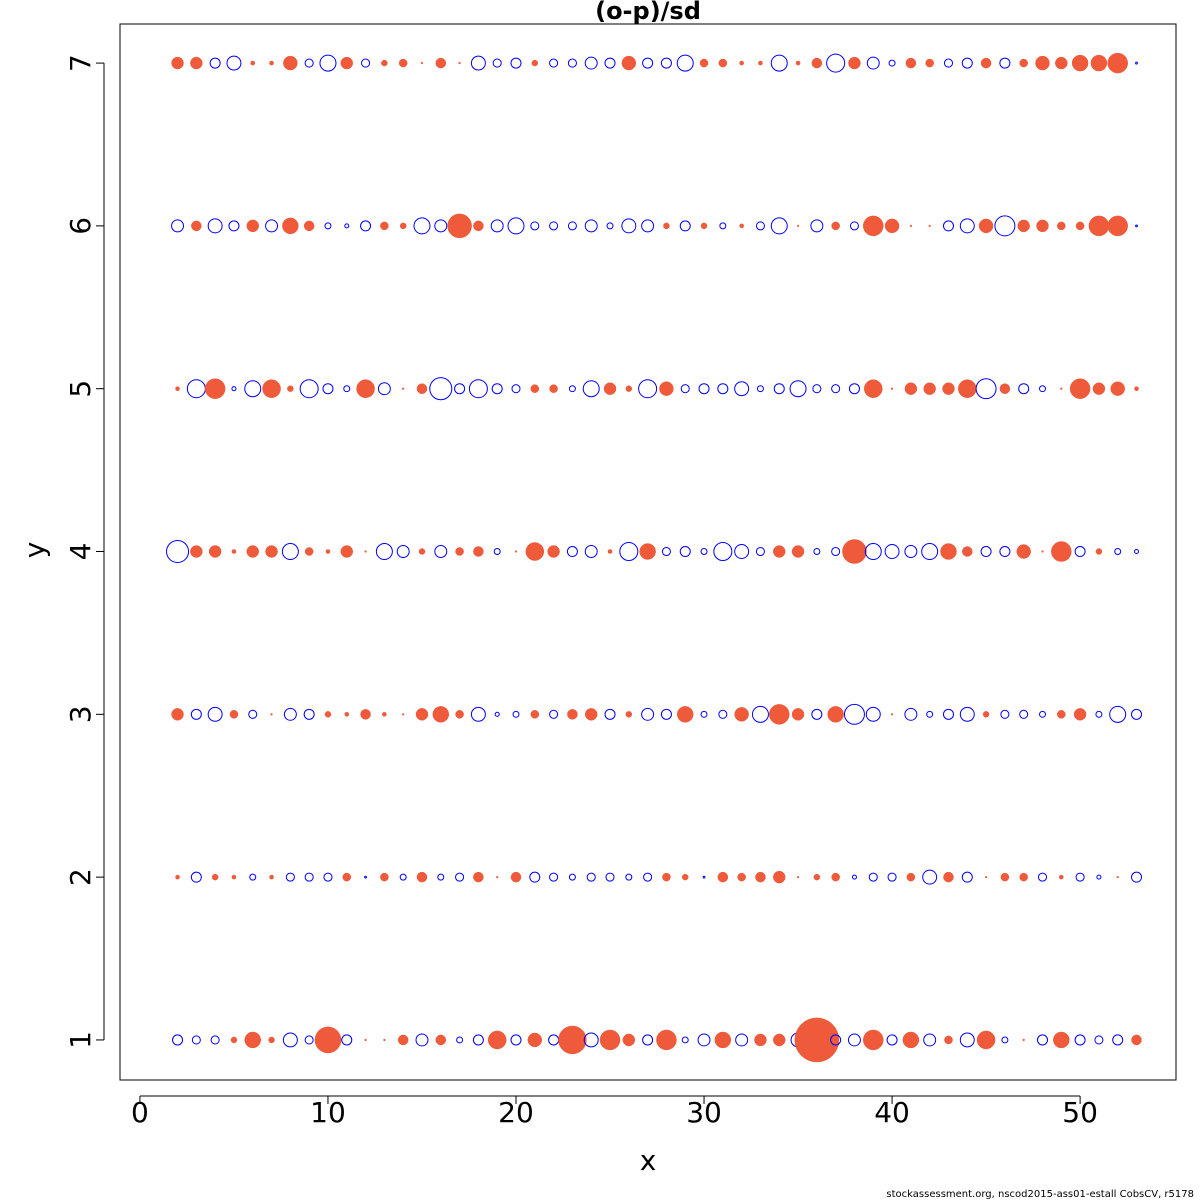 The height and width of the screenshot is (1200, 1200). What do you see at coordinates (704, 1112) in the screenshot?
I see `x-tick-label: 30` at bounding box center [704, 1112].